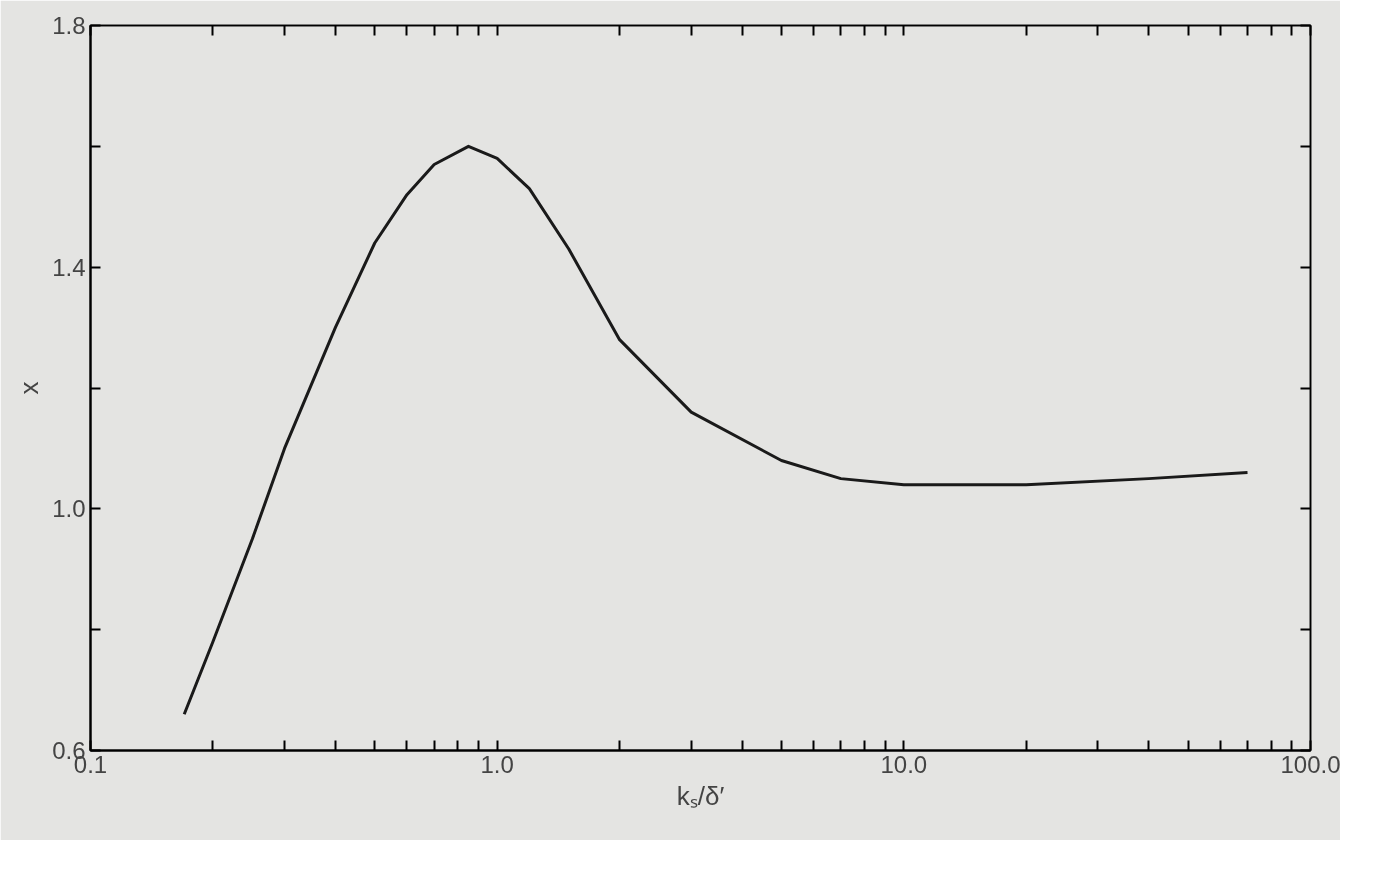 This screenshot has width=1384, height=891. Describe the element at coordinates (700, 795) in the screenshot. I see `x-axis-title: kₛ/δ′` at that location.